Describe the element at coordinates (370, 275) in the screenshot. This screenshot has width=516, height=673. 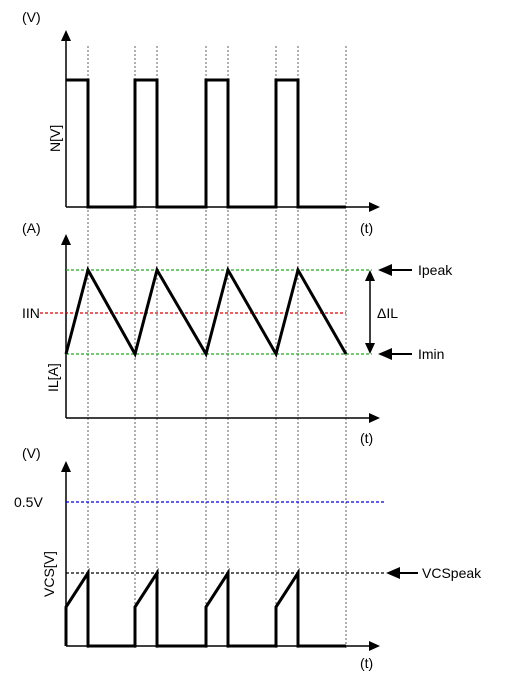
I see `delta-il-arrow-up-icon` at that location.